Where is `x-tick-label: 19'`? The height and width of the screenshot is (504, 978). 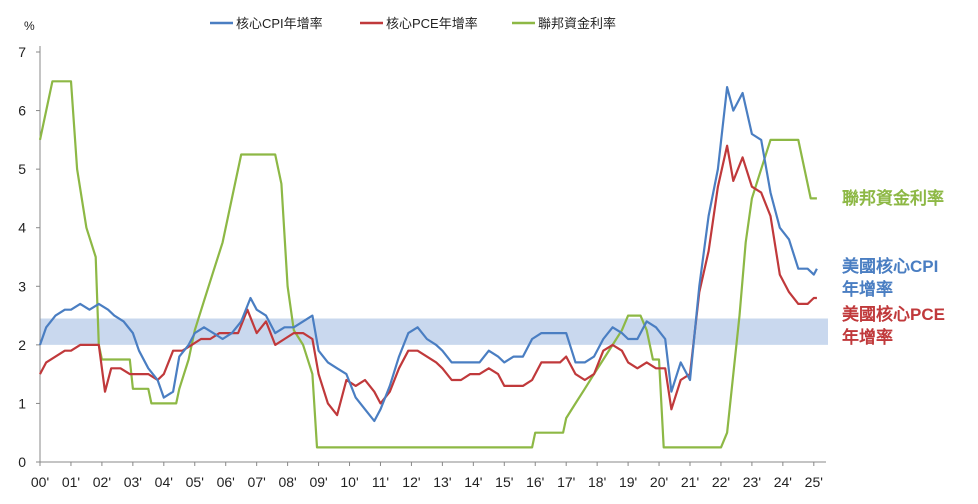
x-tick-label: 19' is located at coordinates (628, 482).